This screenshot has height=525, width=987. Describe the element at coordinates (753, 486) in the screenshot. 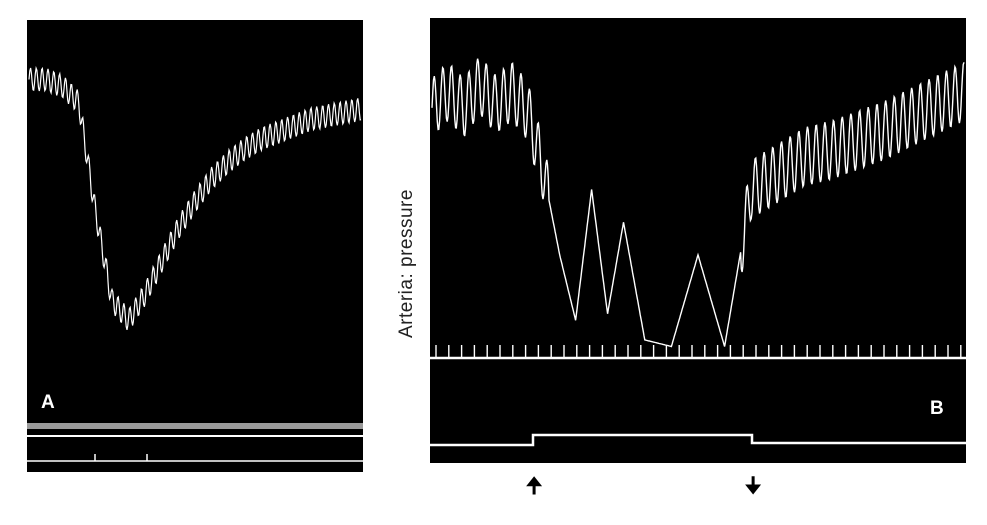

I see `down-arrow-icon: 🠋` at that location.